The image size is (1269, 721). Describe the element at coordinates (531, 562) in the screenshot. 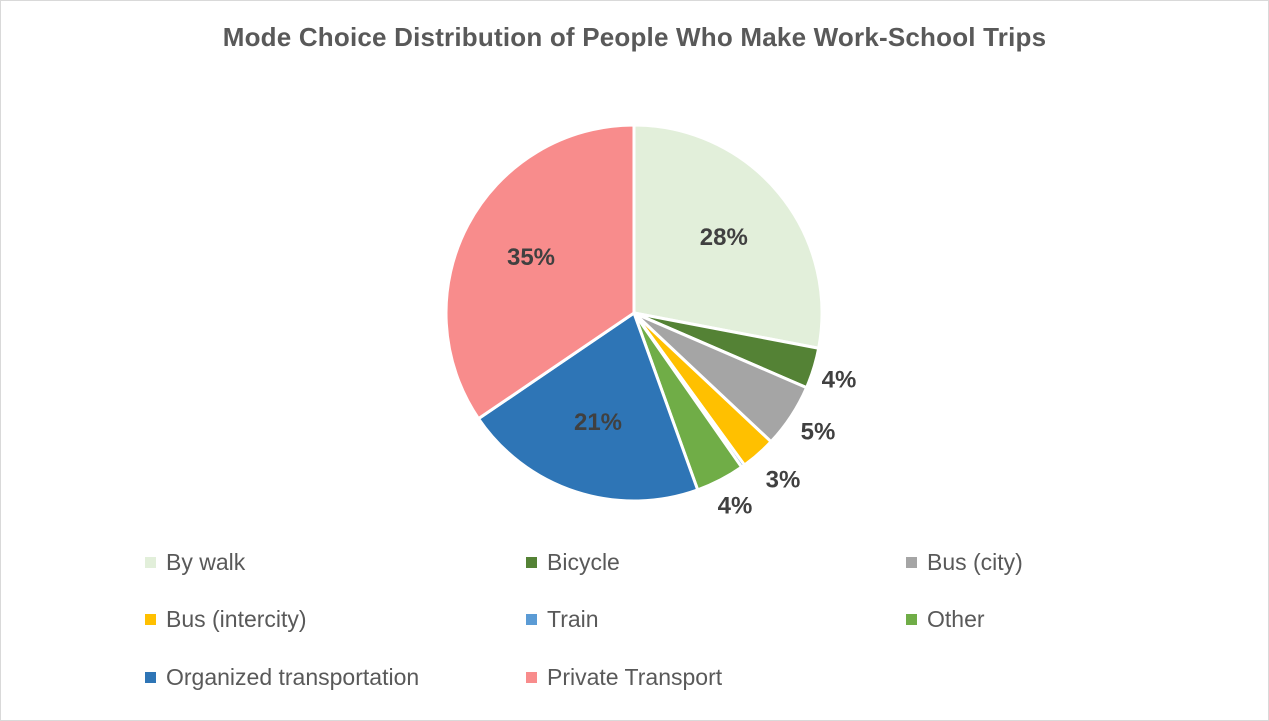

I see `legend-swatch-bicycle` at that location.